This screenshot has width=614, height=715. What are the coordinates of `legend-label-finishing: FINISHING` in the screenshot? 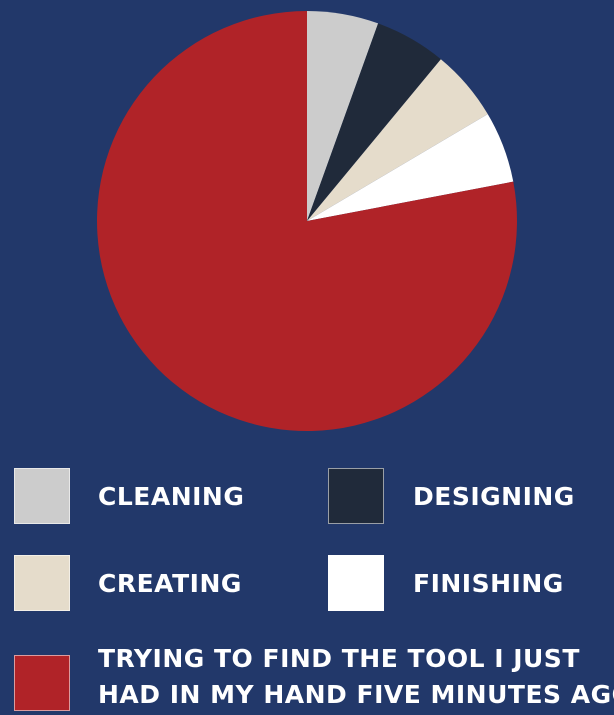 It's located at (488, 583).